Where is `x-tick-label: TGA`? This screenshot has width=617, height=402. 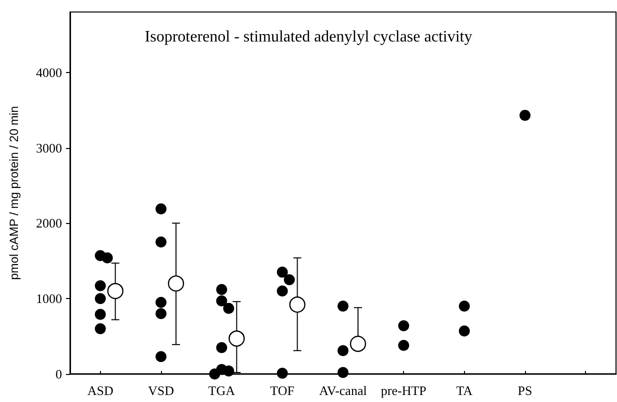 x-tick-label: TGA is located at coordinates (222, 390).